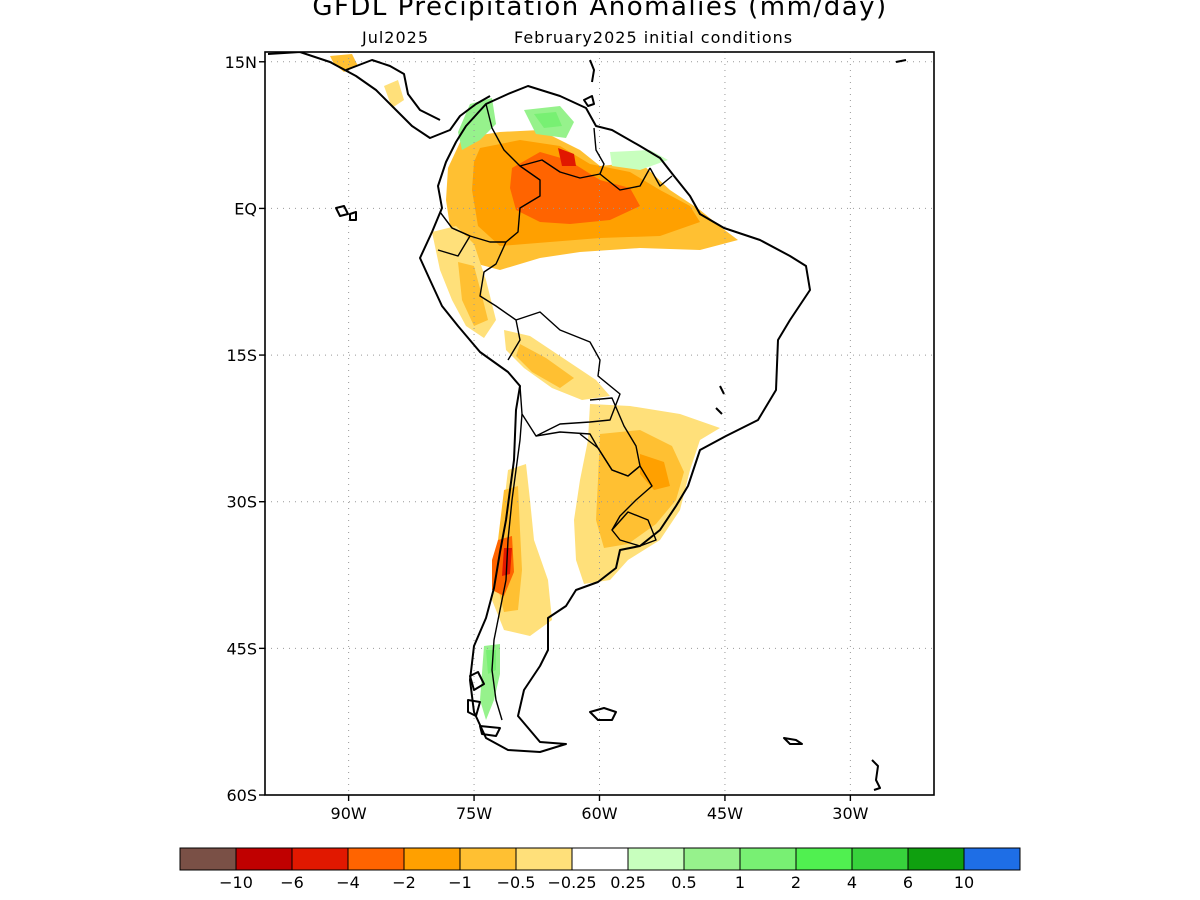  What do you see at coordinates (555, 412) in the screenshot?
I see `country-borders` at bounding box center [555, 412].